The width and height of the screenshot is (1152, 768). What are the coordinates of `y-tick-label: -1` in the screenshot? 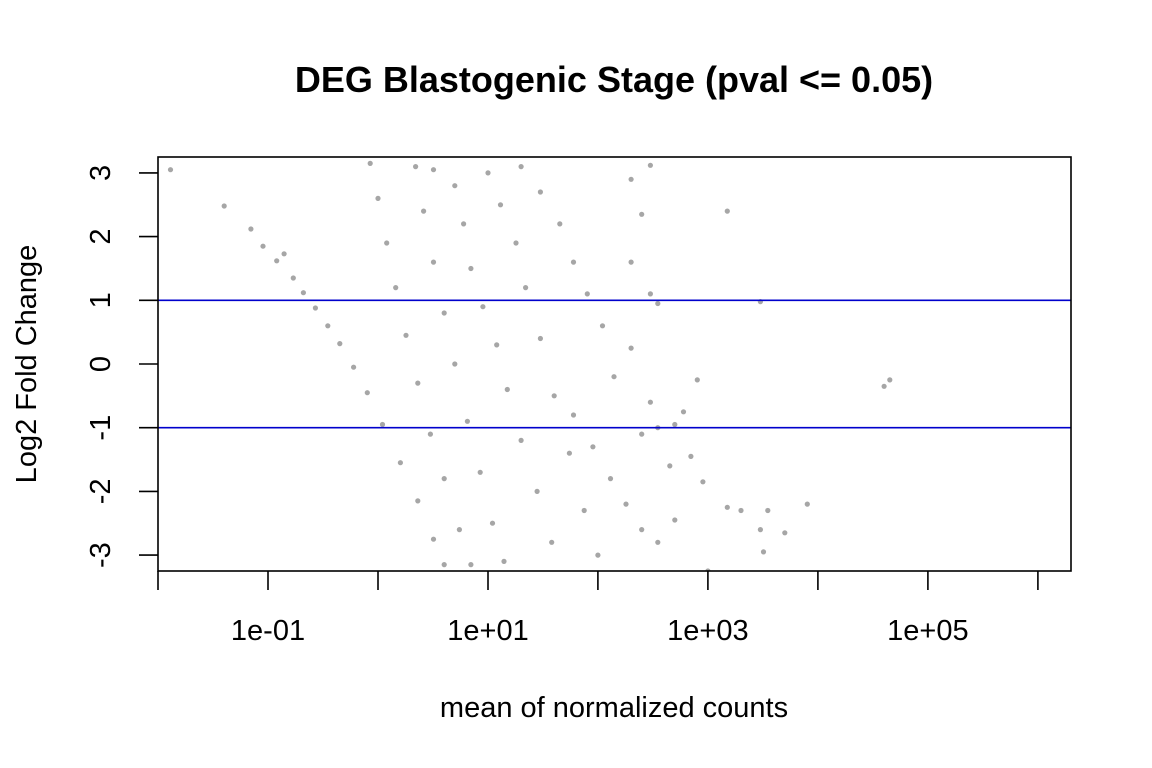 It's located at (101, 428).